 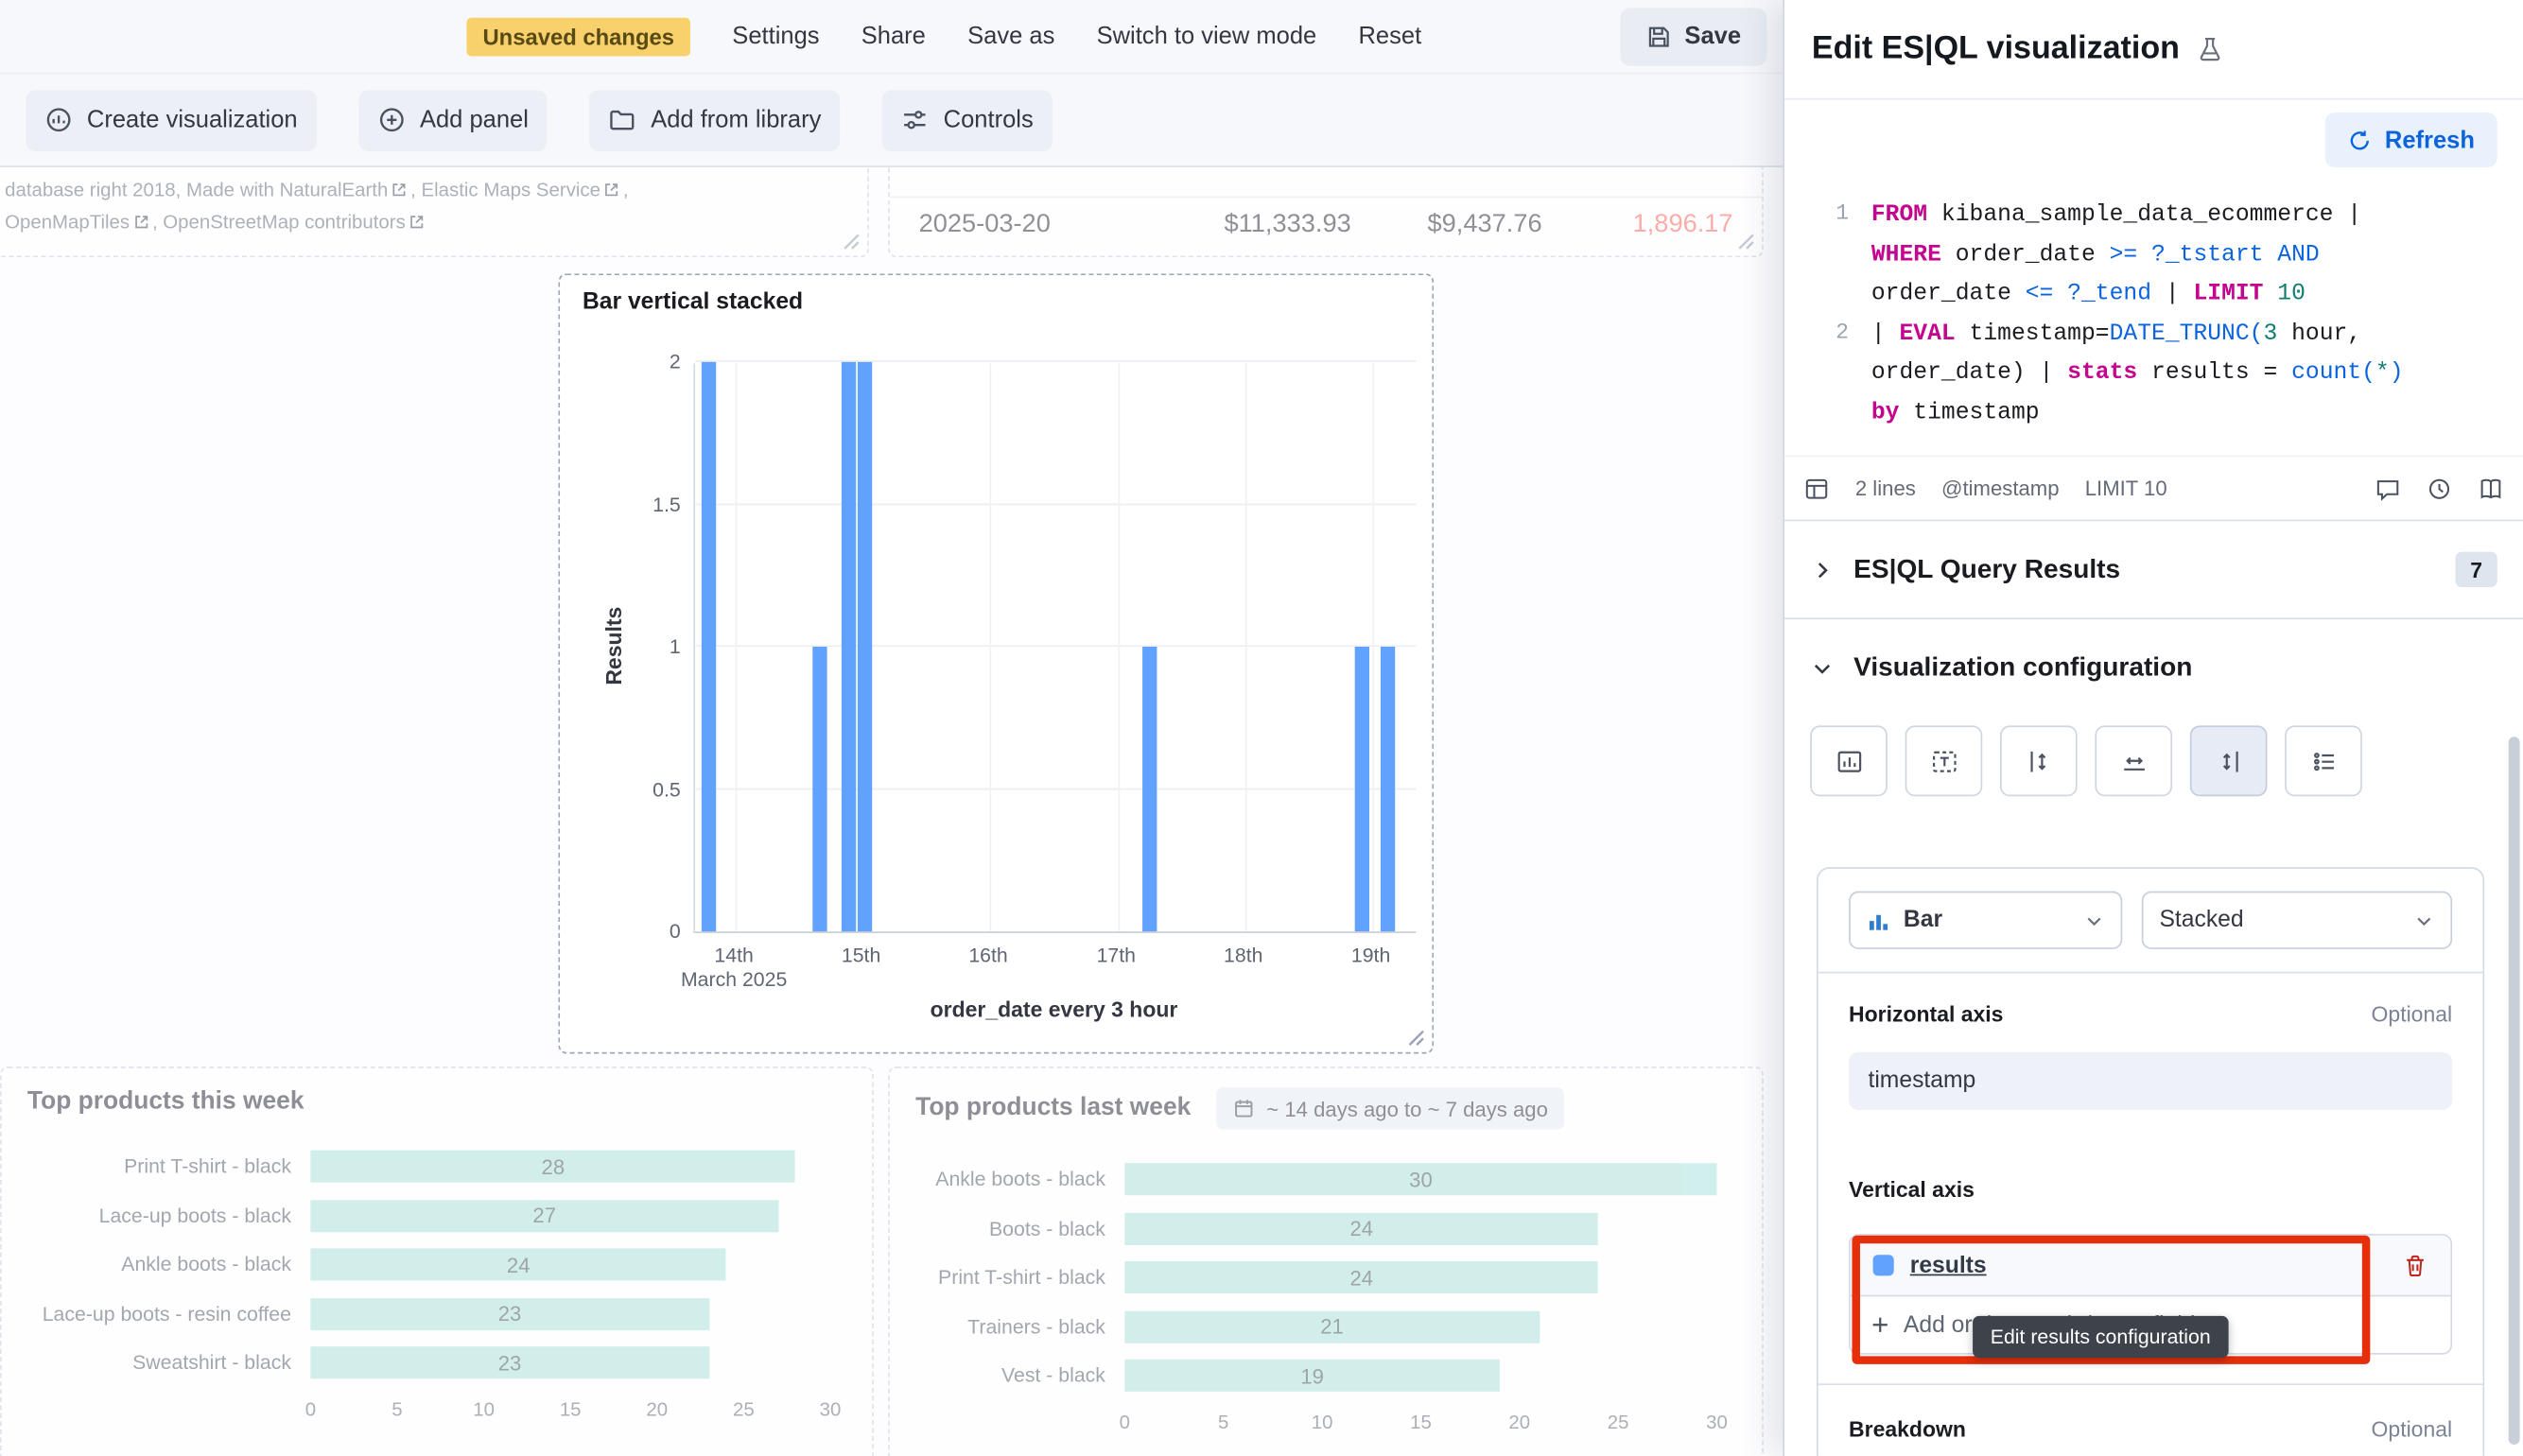 I want to click on bottom-axis-button, so click(x=2134, y=761).